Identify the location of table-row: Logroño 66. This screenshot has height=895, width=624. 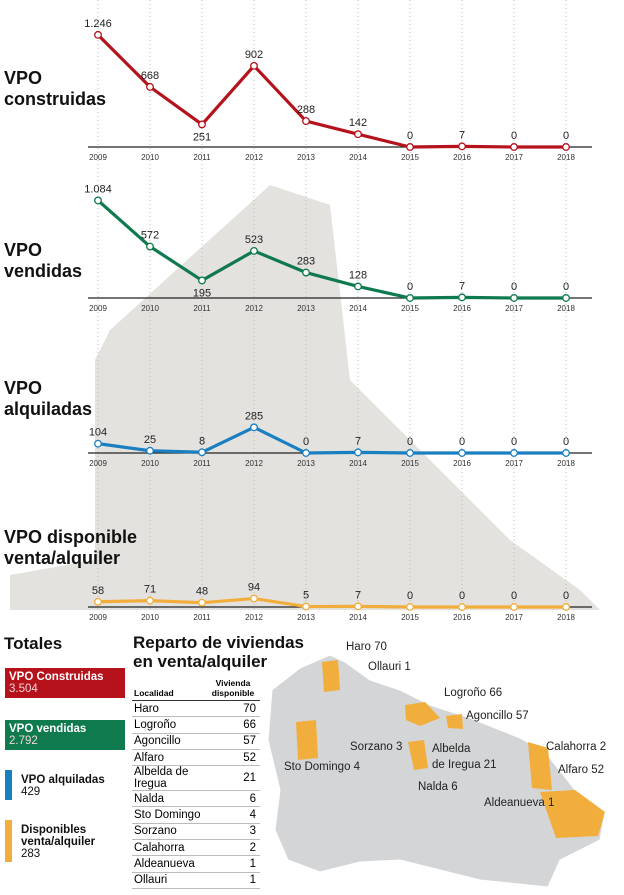
(196, 725).